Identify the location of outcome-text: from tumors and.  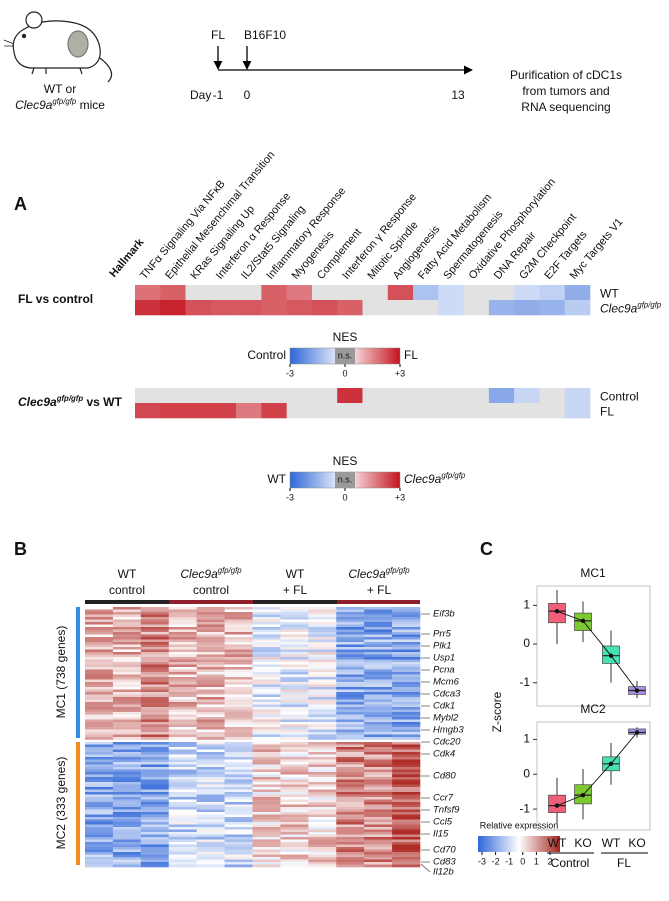
(565, 91).